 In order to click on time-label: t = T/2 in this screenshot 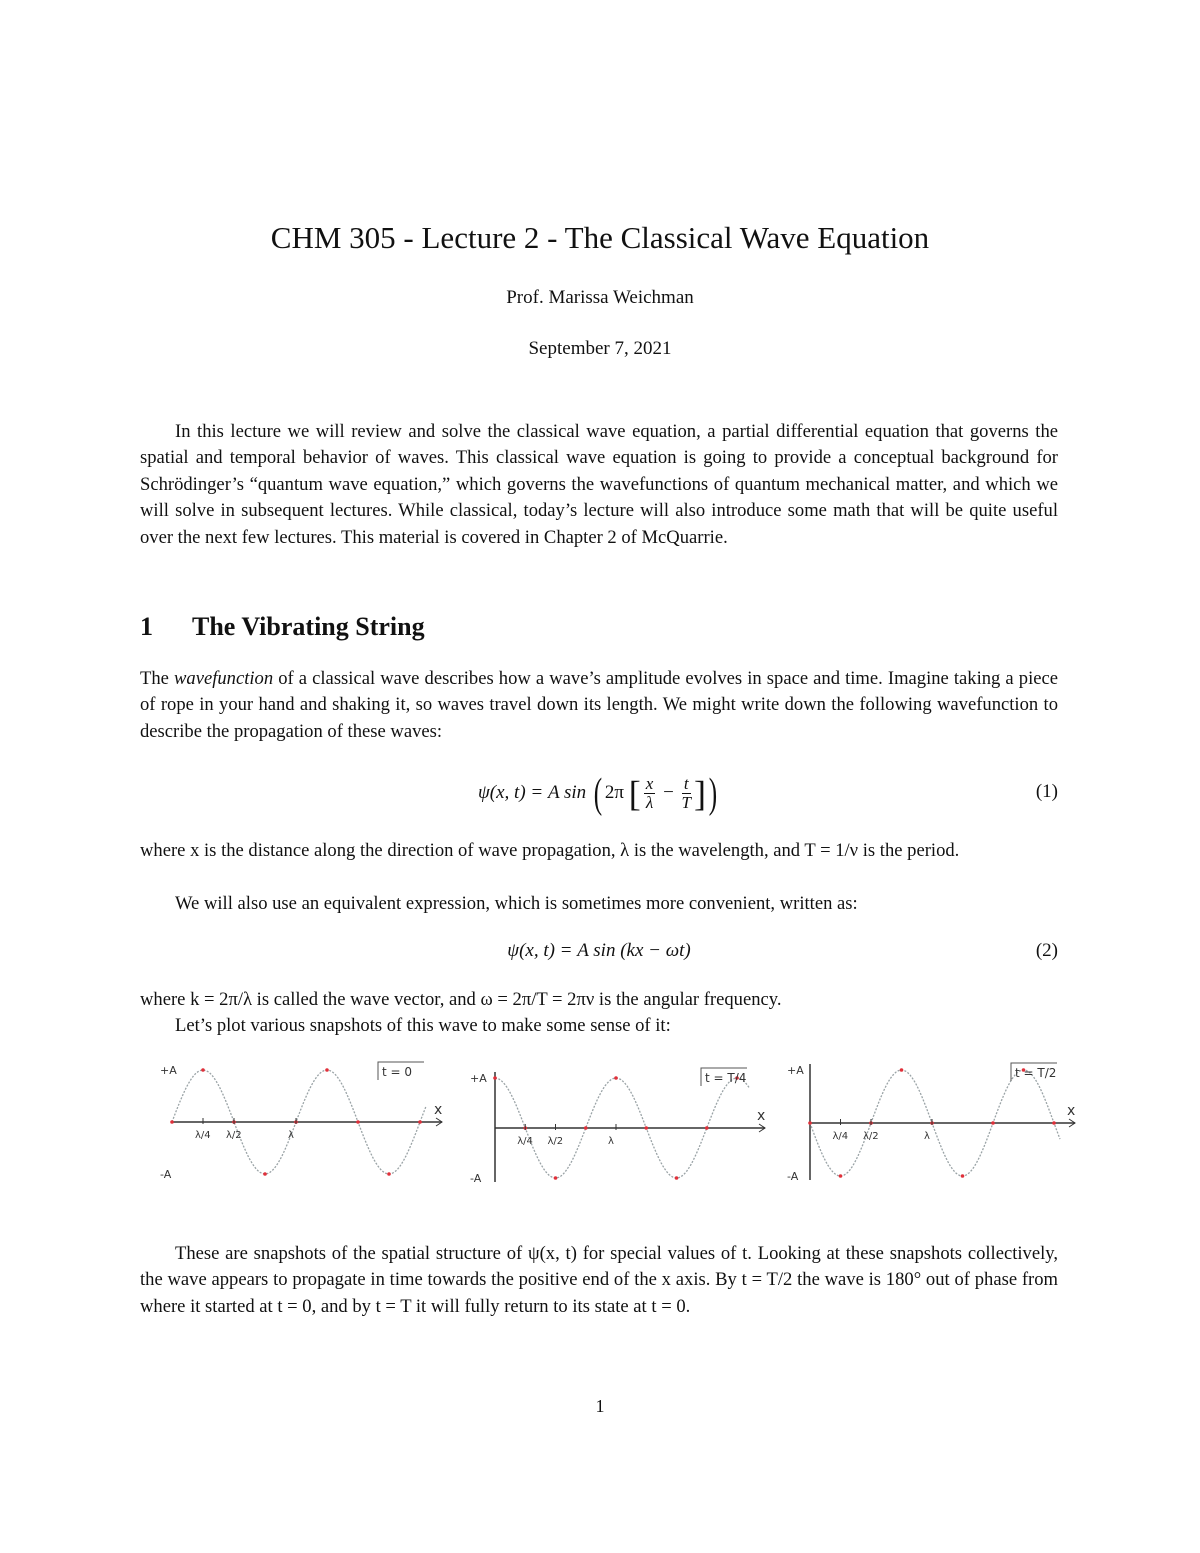, I will do `click(1035, 1073)`.